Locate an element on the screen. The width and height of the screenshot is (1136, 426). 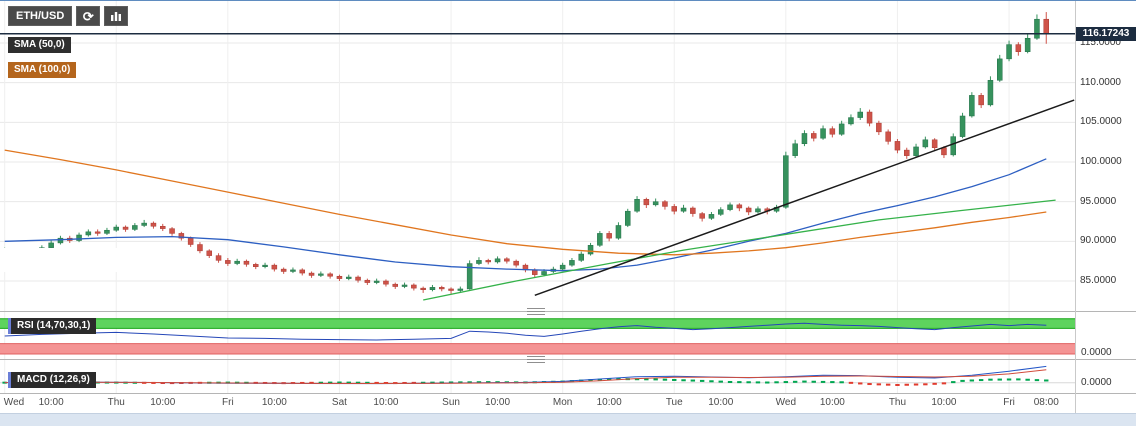
macd-axis-value: 0.0000 is located at coordinates (1096, 382).